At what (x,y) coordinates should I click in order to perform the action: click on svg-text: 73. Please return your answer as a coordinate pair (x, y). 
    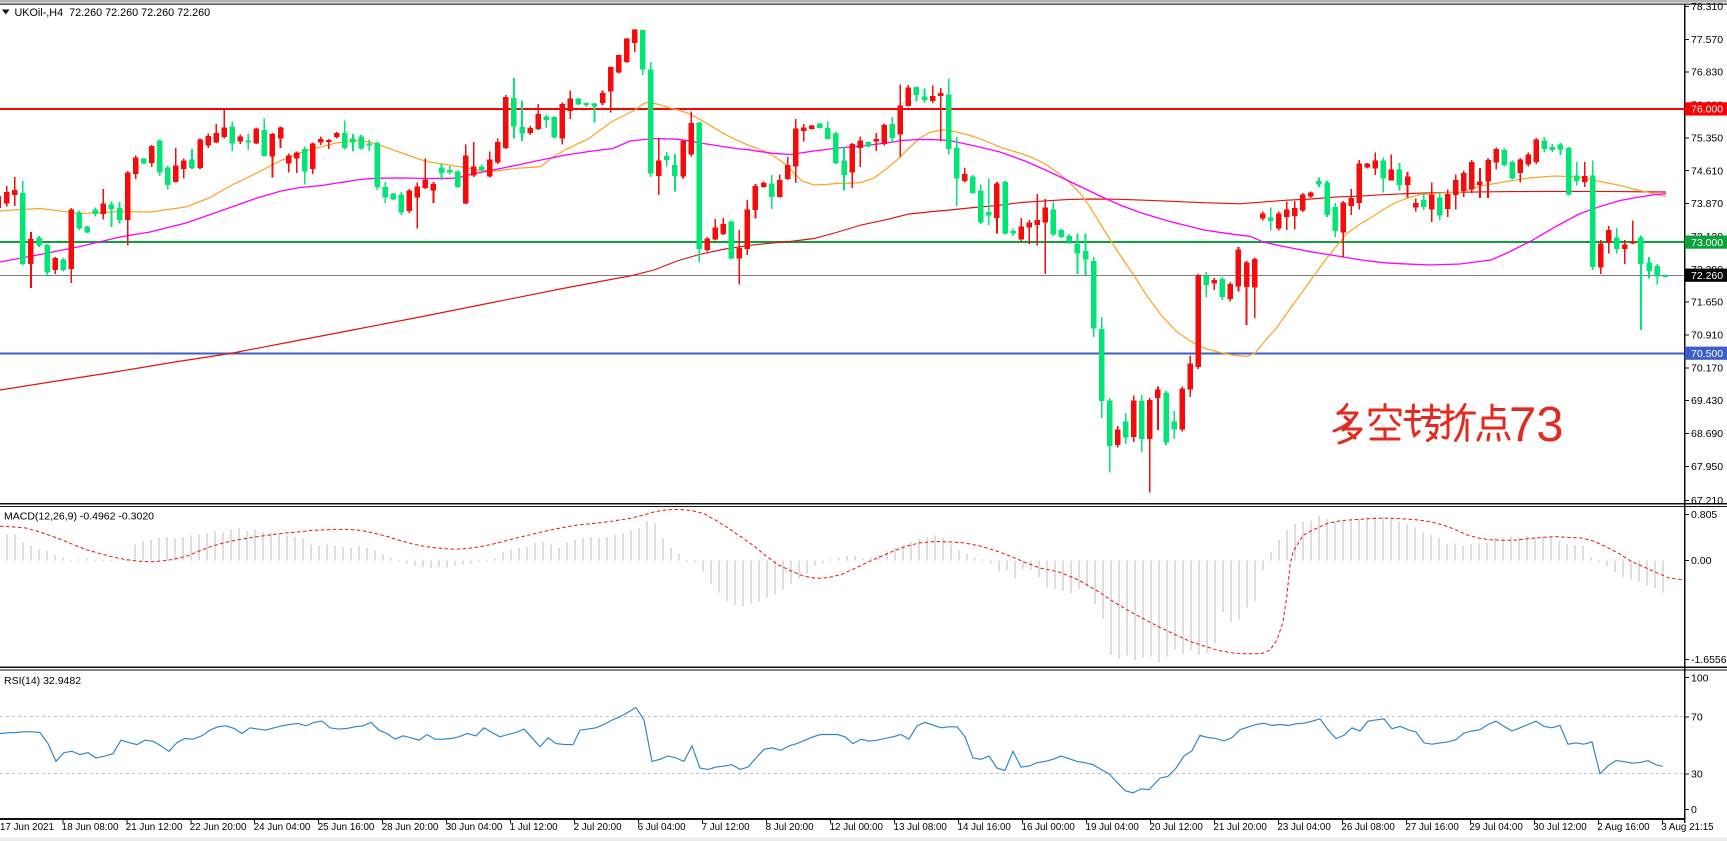
    Looking at the image, I should click on (1536, 425).